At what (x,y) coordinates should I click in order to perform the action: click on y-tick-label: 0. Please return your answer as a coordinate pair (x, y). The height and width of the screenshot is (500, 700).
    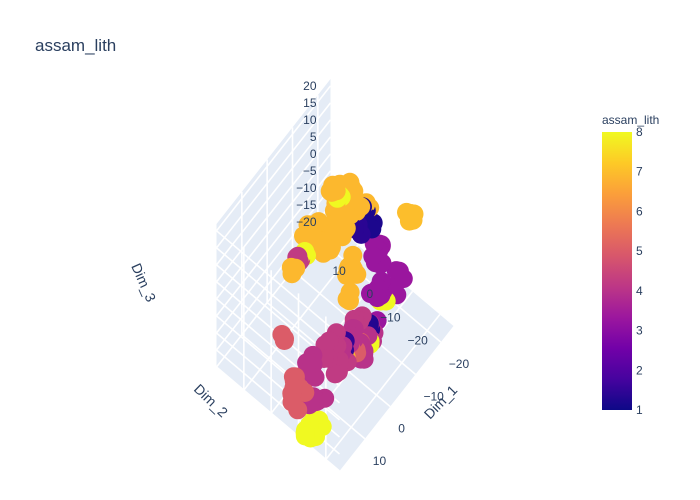
    Looking at the image, I should click on (370, 294).